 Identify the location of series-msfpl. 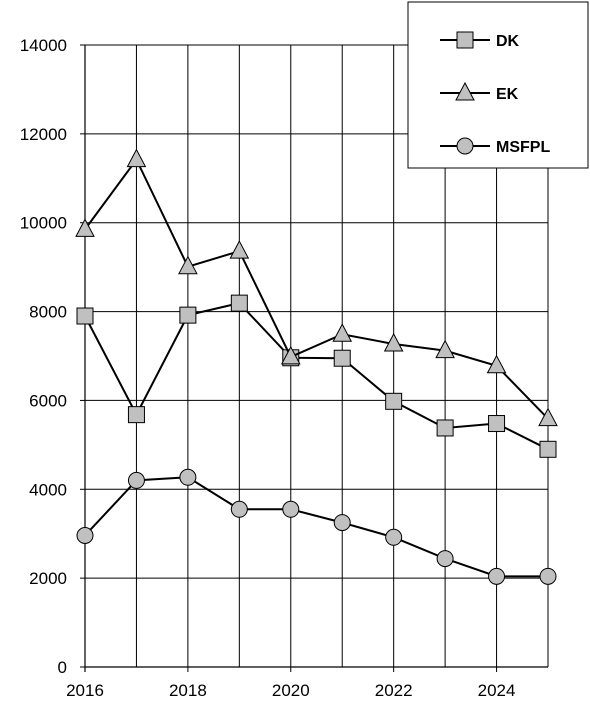
(316, 526).